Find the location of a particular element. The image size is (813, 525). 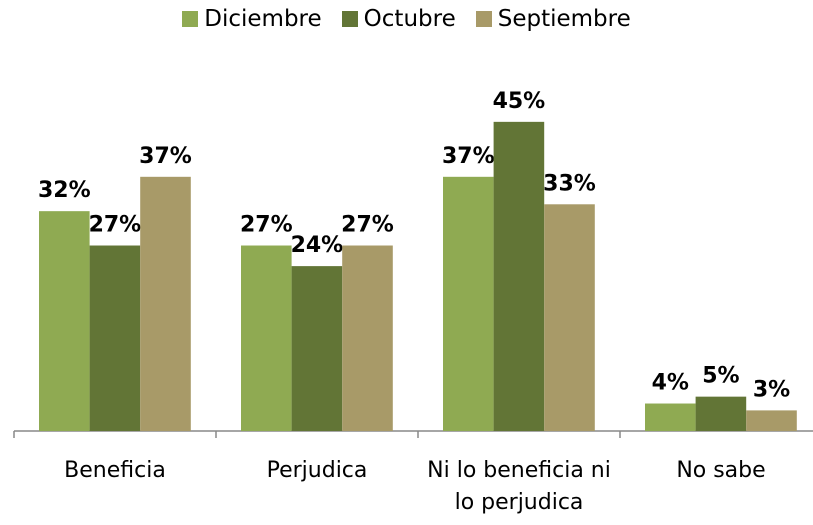

data-label: 33% is located at coordinates (569, 183).